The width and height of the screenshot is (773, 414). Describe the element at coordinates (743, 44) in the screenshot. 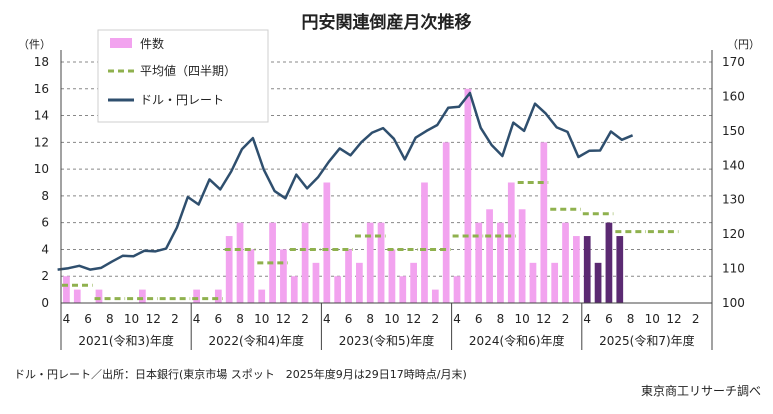

I see `right-axis-unit: （円）` at that location.